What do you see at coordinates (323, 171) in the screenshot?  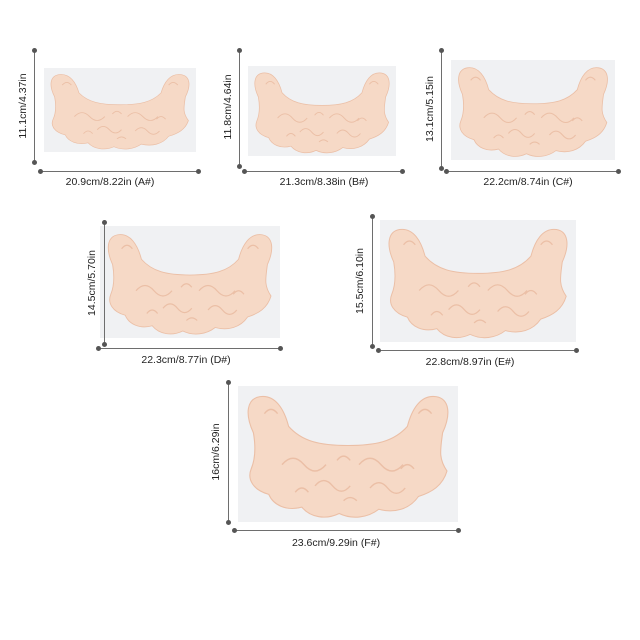 I see `width-rule-b` at bounding box center [323, 171].